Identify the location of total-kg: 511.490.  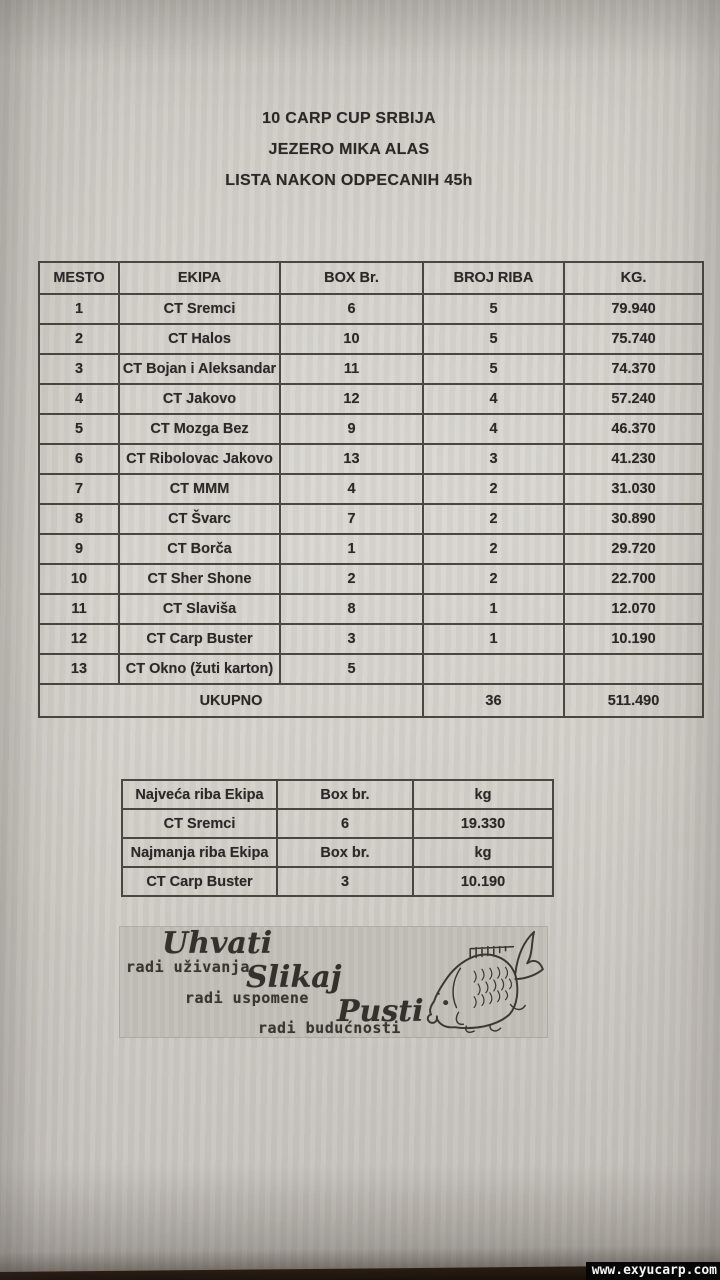
(633, 700).